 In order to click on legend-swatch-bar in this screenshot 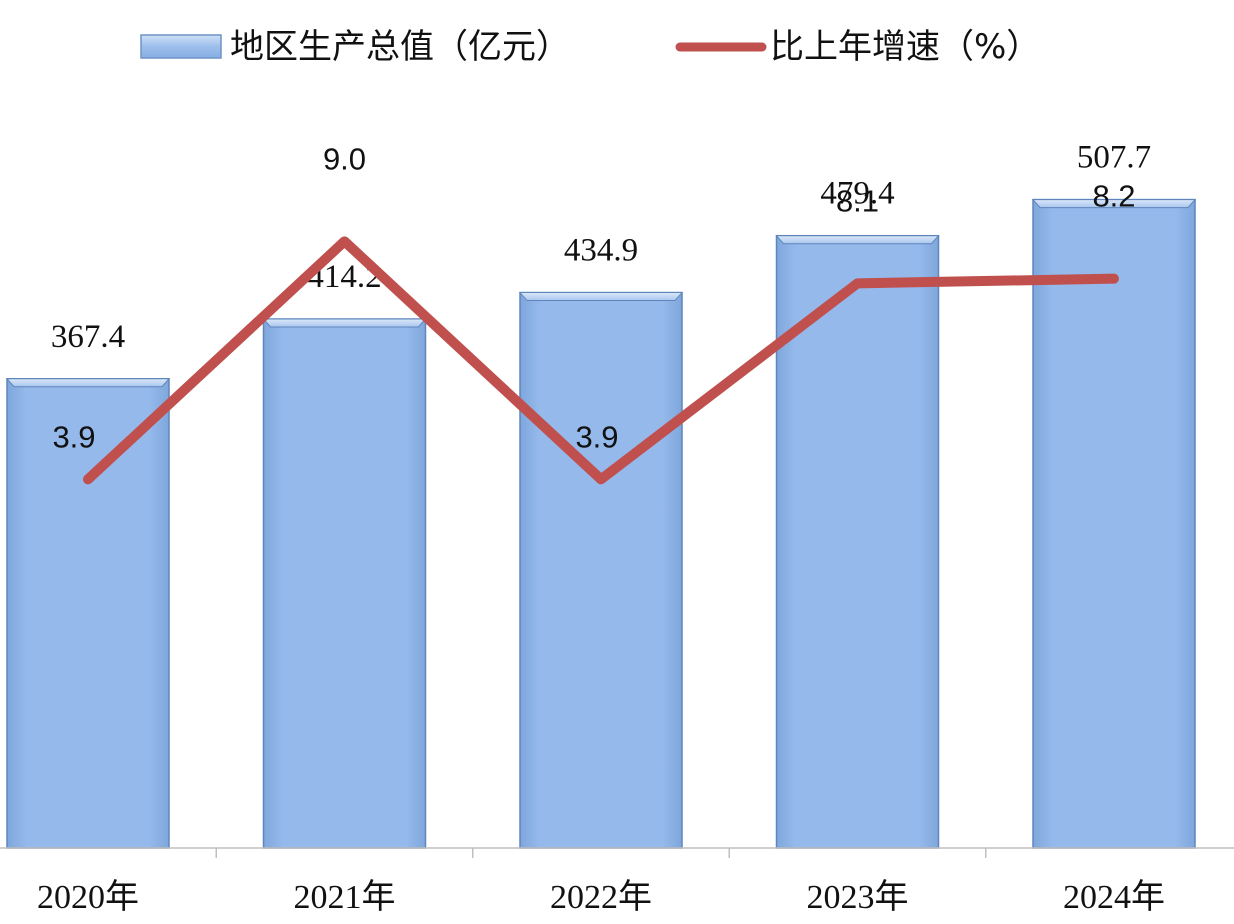, I will do `click(181, 46)`.